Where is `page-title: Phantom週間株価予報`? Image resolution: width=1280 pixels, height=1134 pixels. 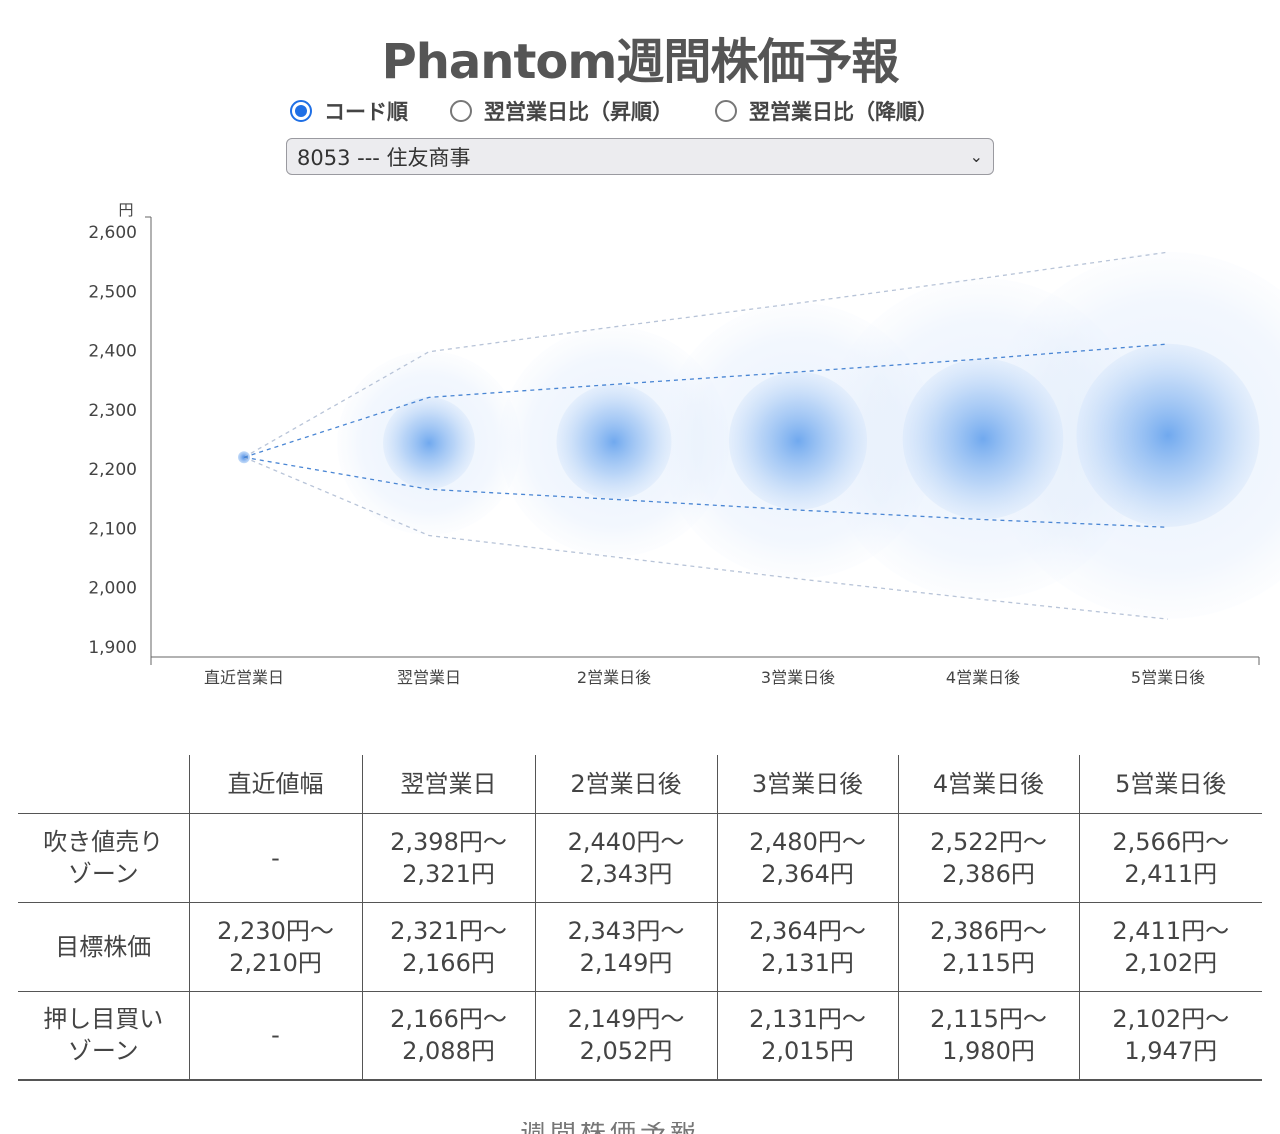
page-title: Phantom週間株価予報 is located at coordinates (640, 62).